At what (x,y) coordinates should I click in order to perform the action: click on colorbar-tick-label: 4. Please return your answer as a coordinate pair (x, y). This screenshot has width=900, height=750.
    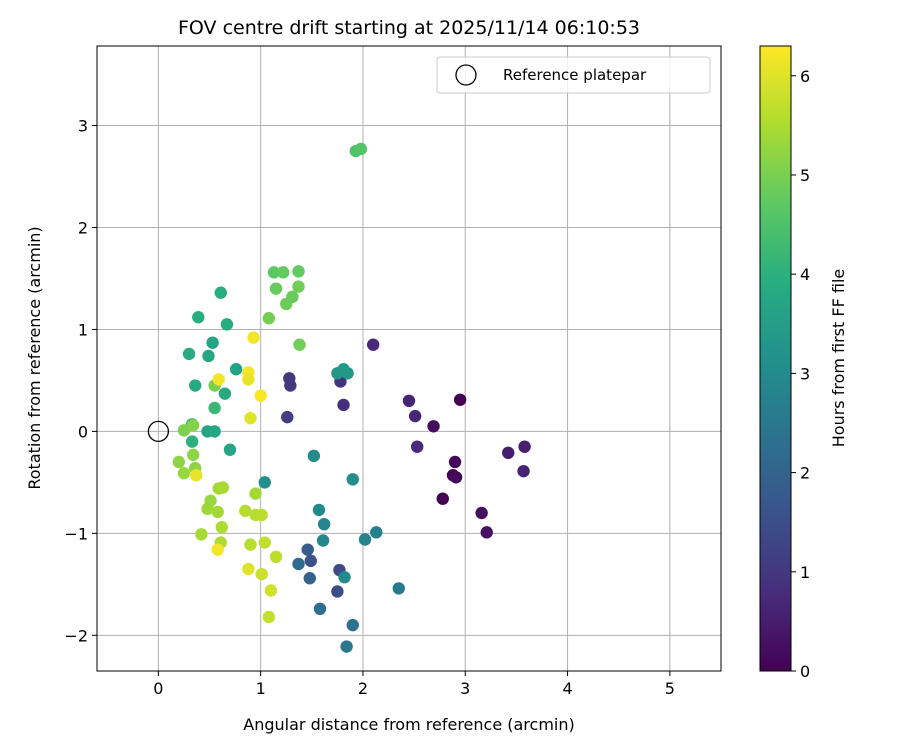
    Looking at the image, I should click on (805, 274).